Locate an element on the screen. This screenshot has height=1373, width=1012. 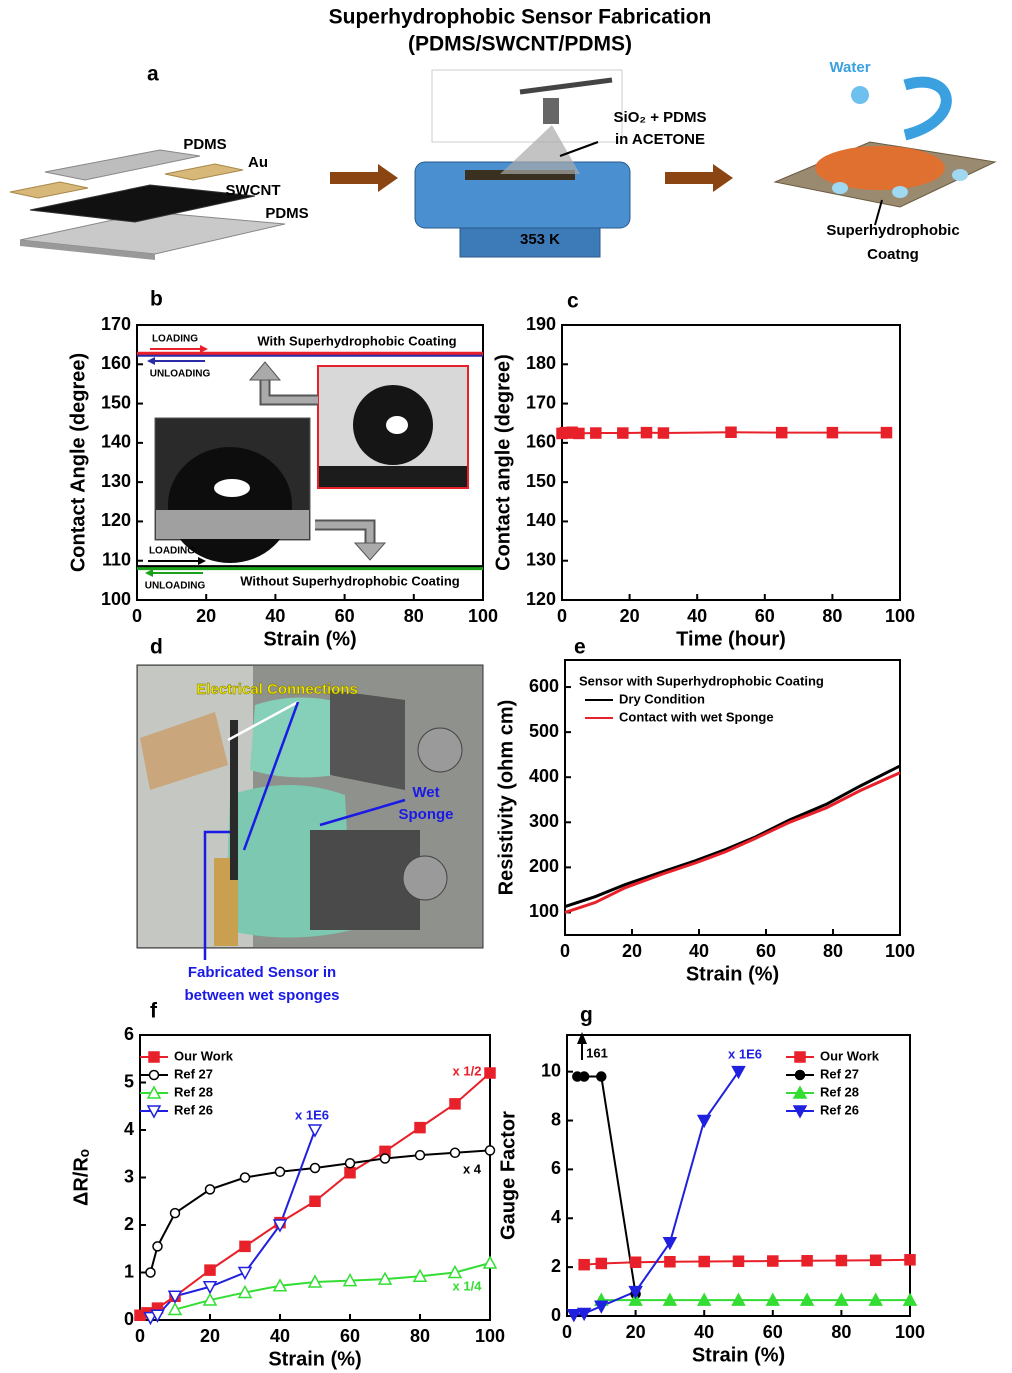
airbrush is located at coordinates (551, 111).